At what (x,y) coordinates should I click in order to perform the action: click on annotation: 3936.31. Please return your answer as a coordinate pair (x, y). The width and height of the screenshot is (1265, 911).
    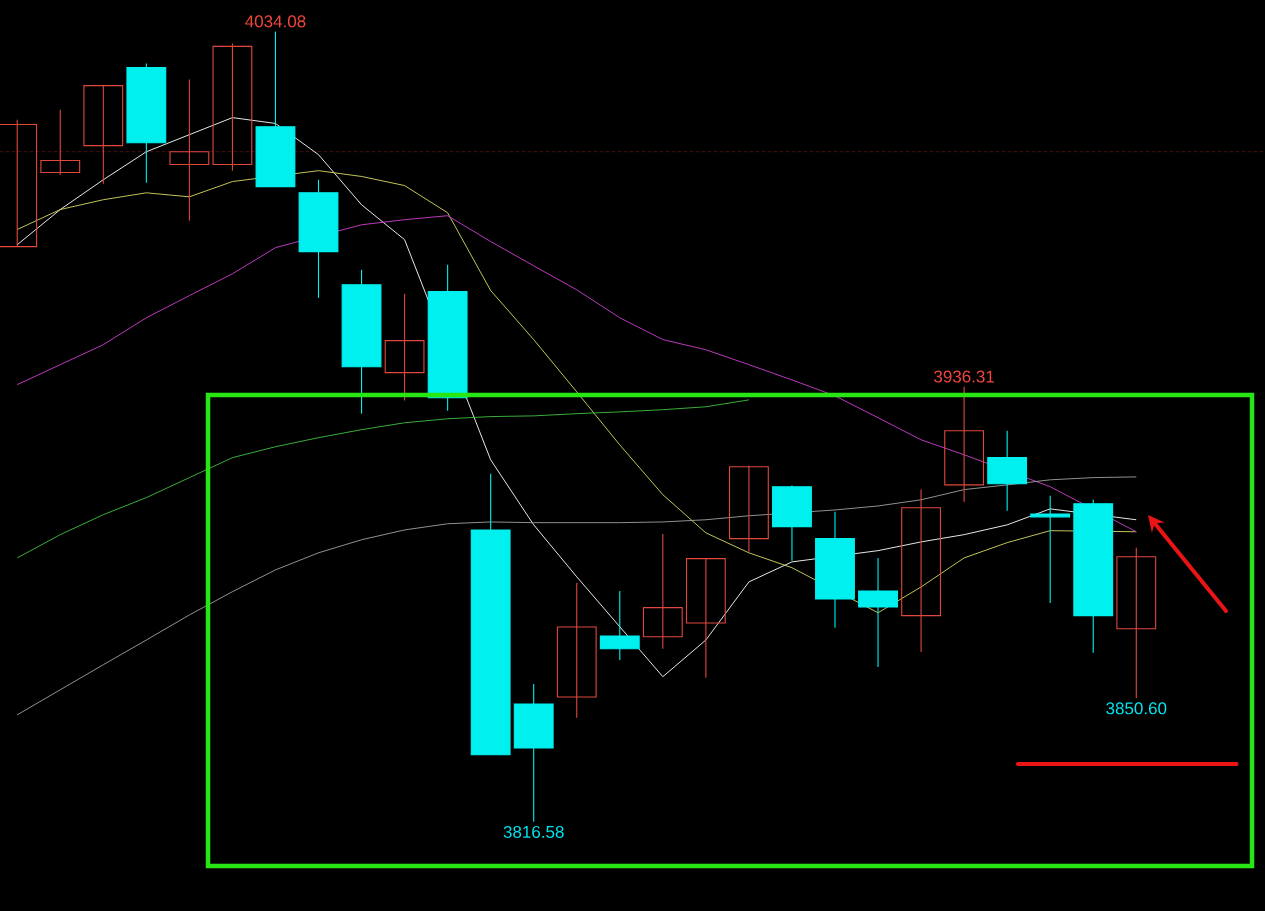
    Looking at the image, I should click on (964, 376).